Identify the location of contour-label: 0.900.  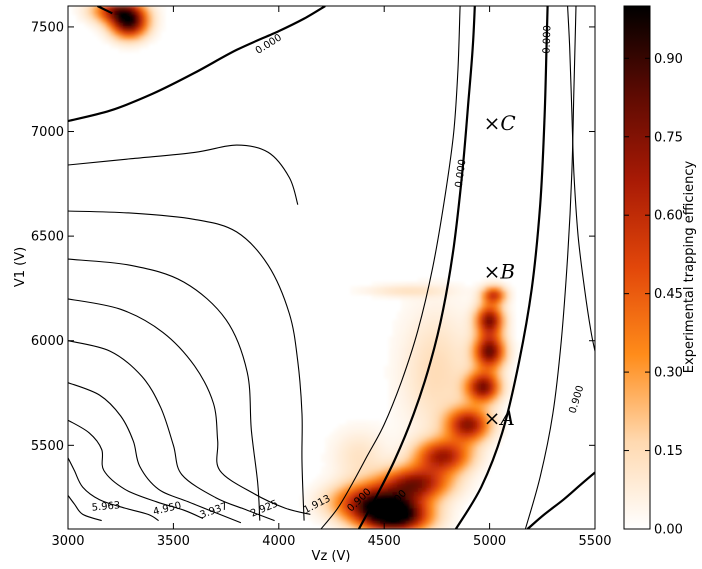
(577, 399).